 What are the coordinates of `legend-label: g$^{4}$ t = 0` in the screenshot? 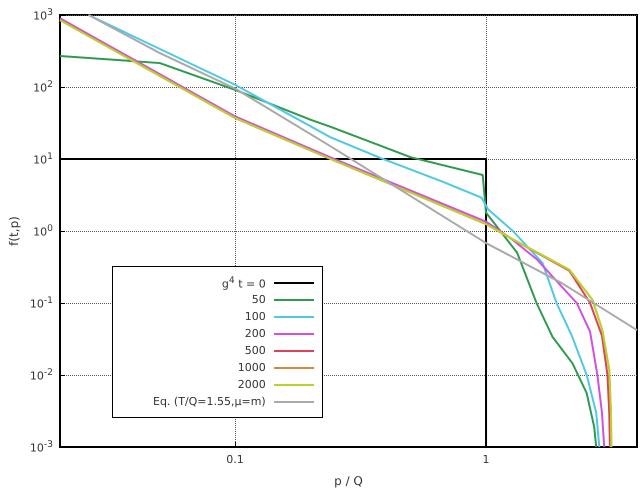 It's located at (244, 282).